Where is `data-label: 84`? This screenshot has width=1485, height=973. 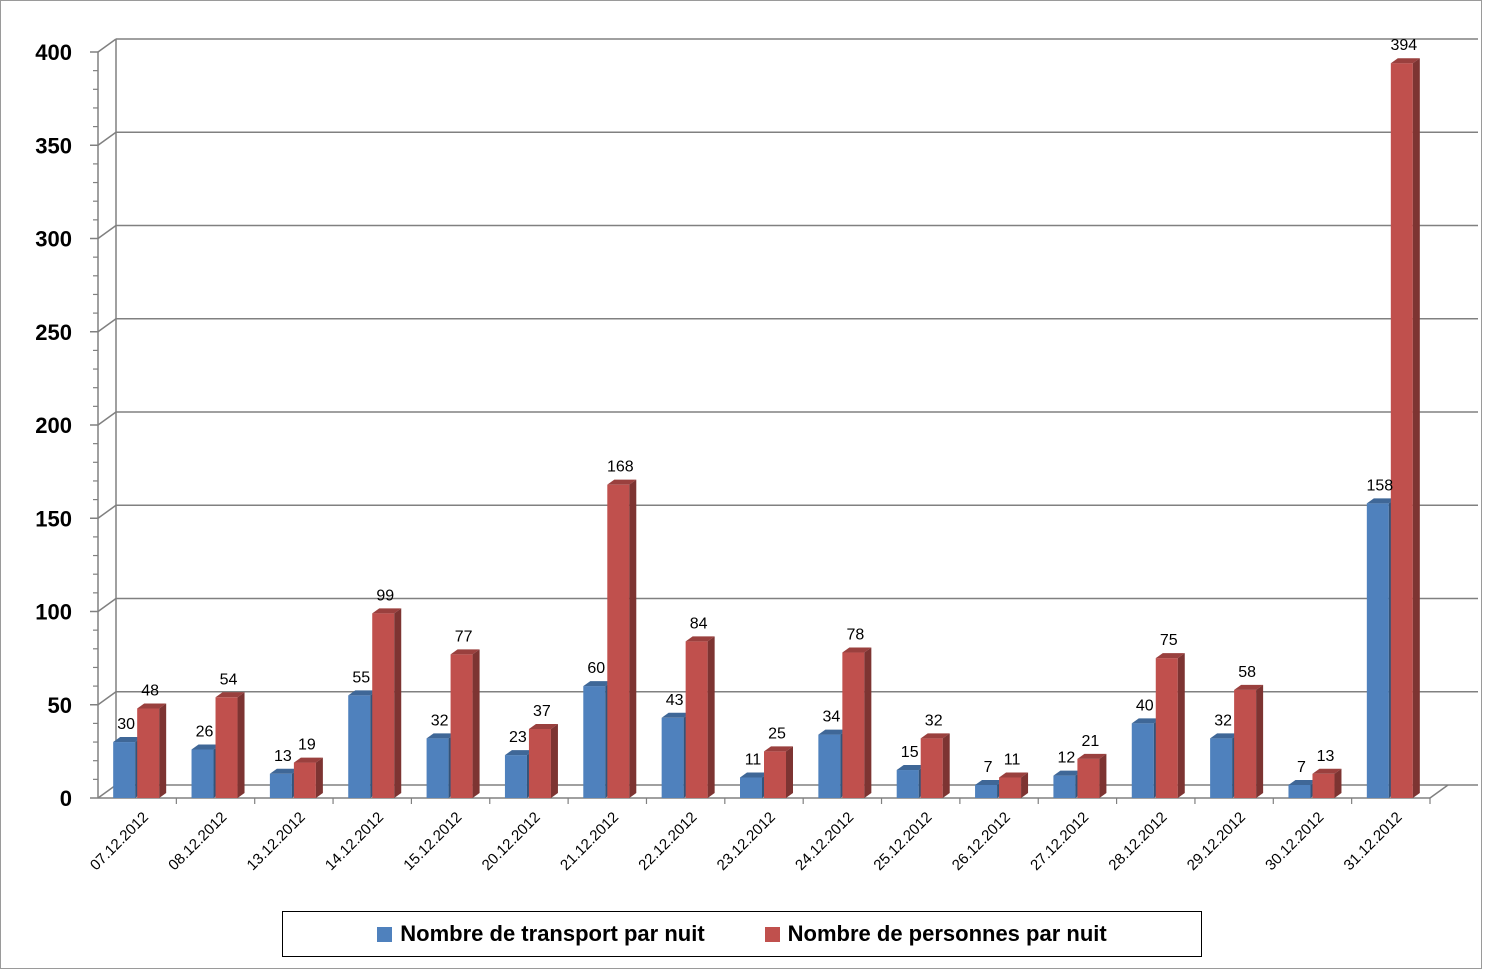 data-label: 84 is located at coordinates (699, 623).